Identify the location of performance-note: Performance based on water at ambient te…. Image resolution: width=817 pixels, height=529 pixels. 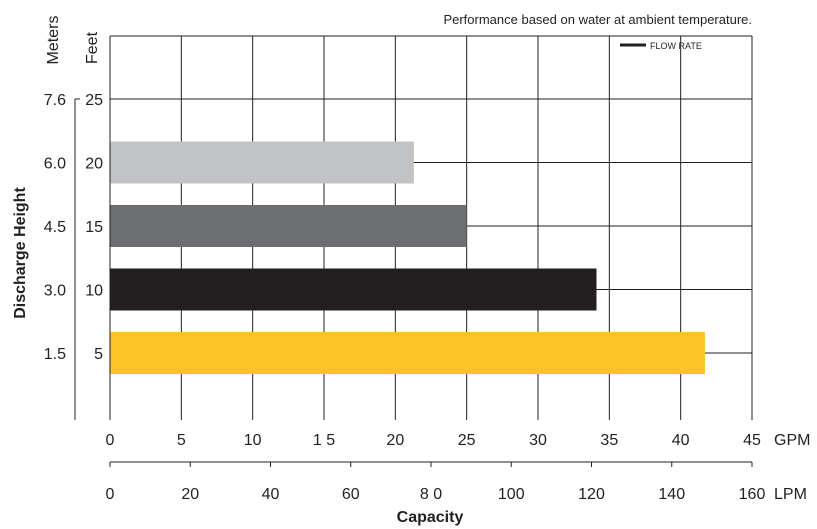
(597, 19).